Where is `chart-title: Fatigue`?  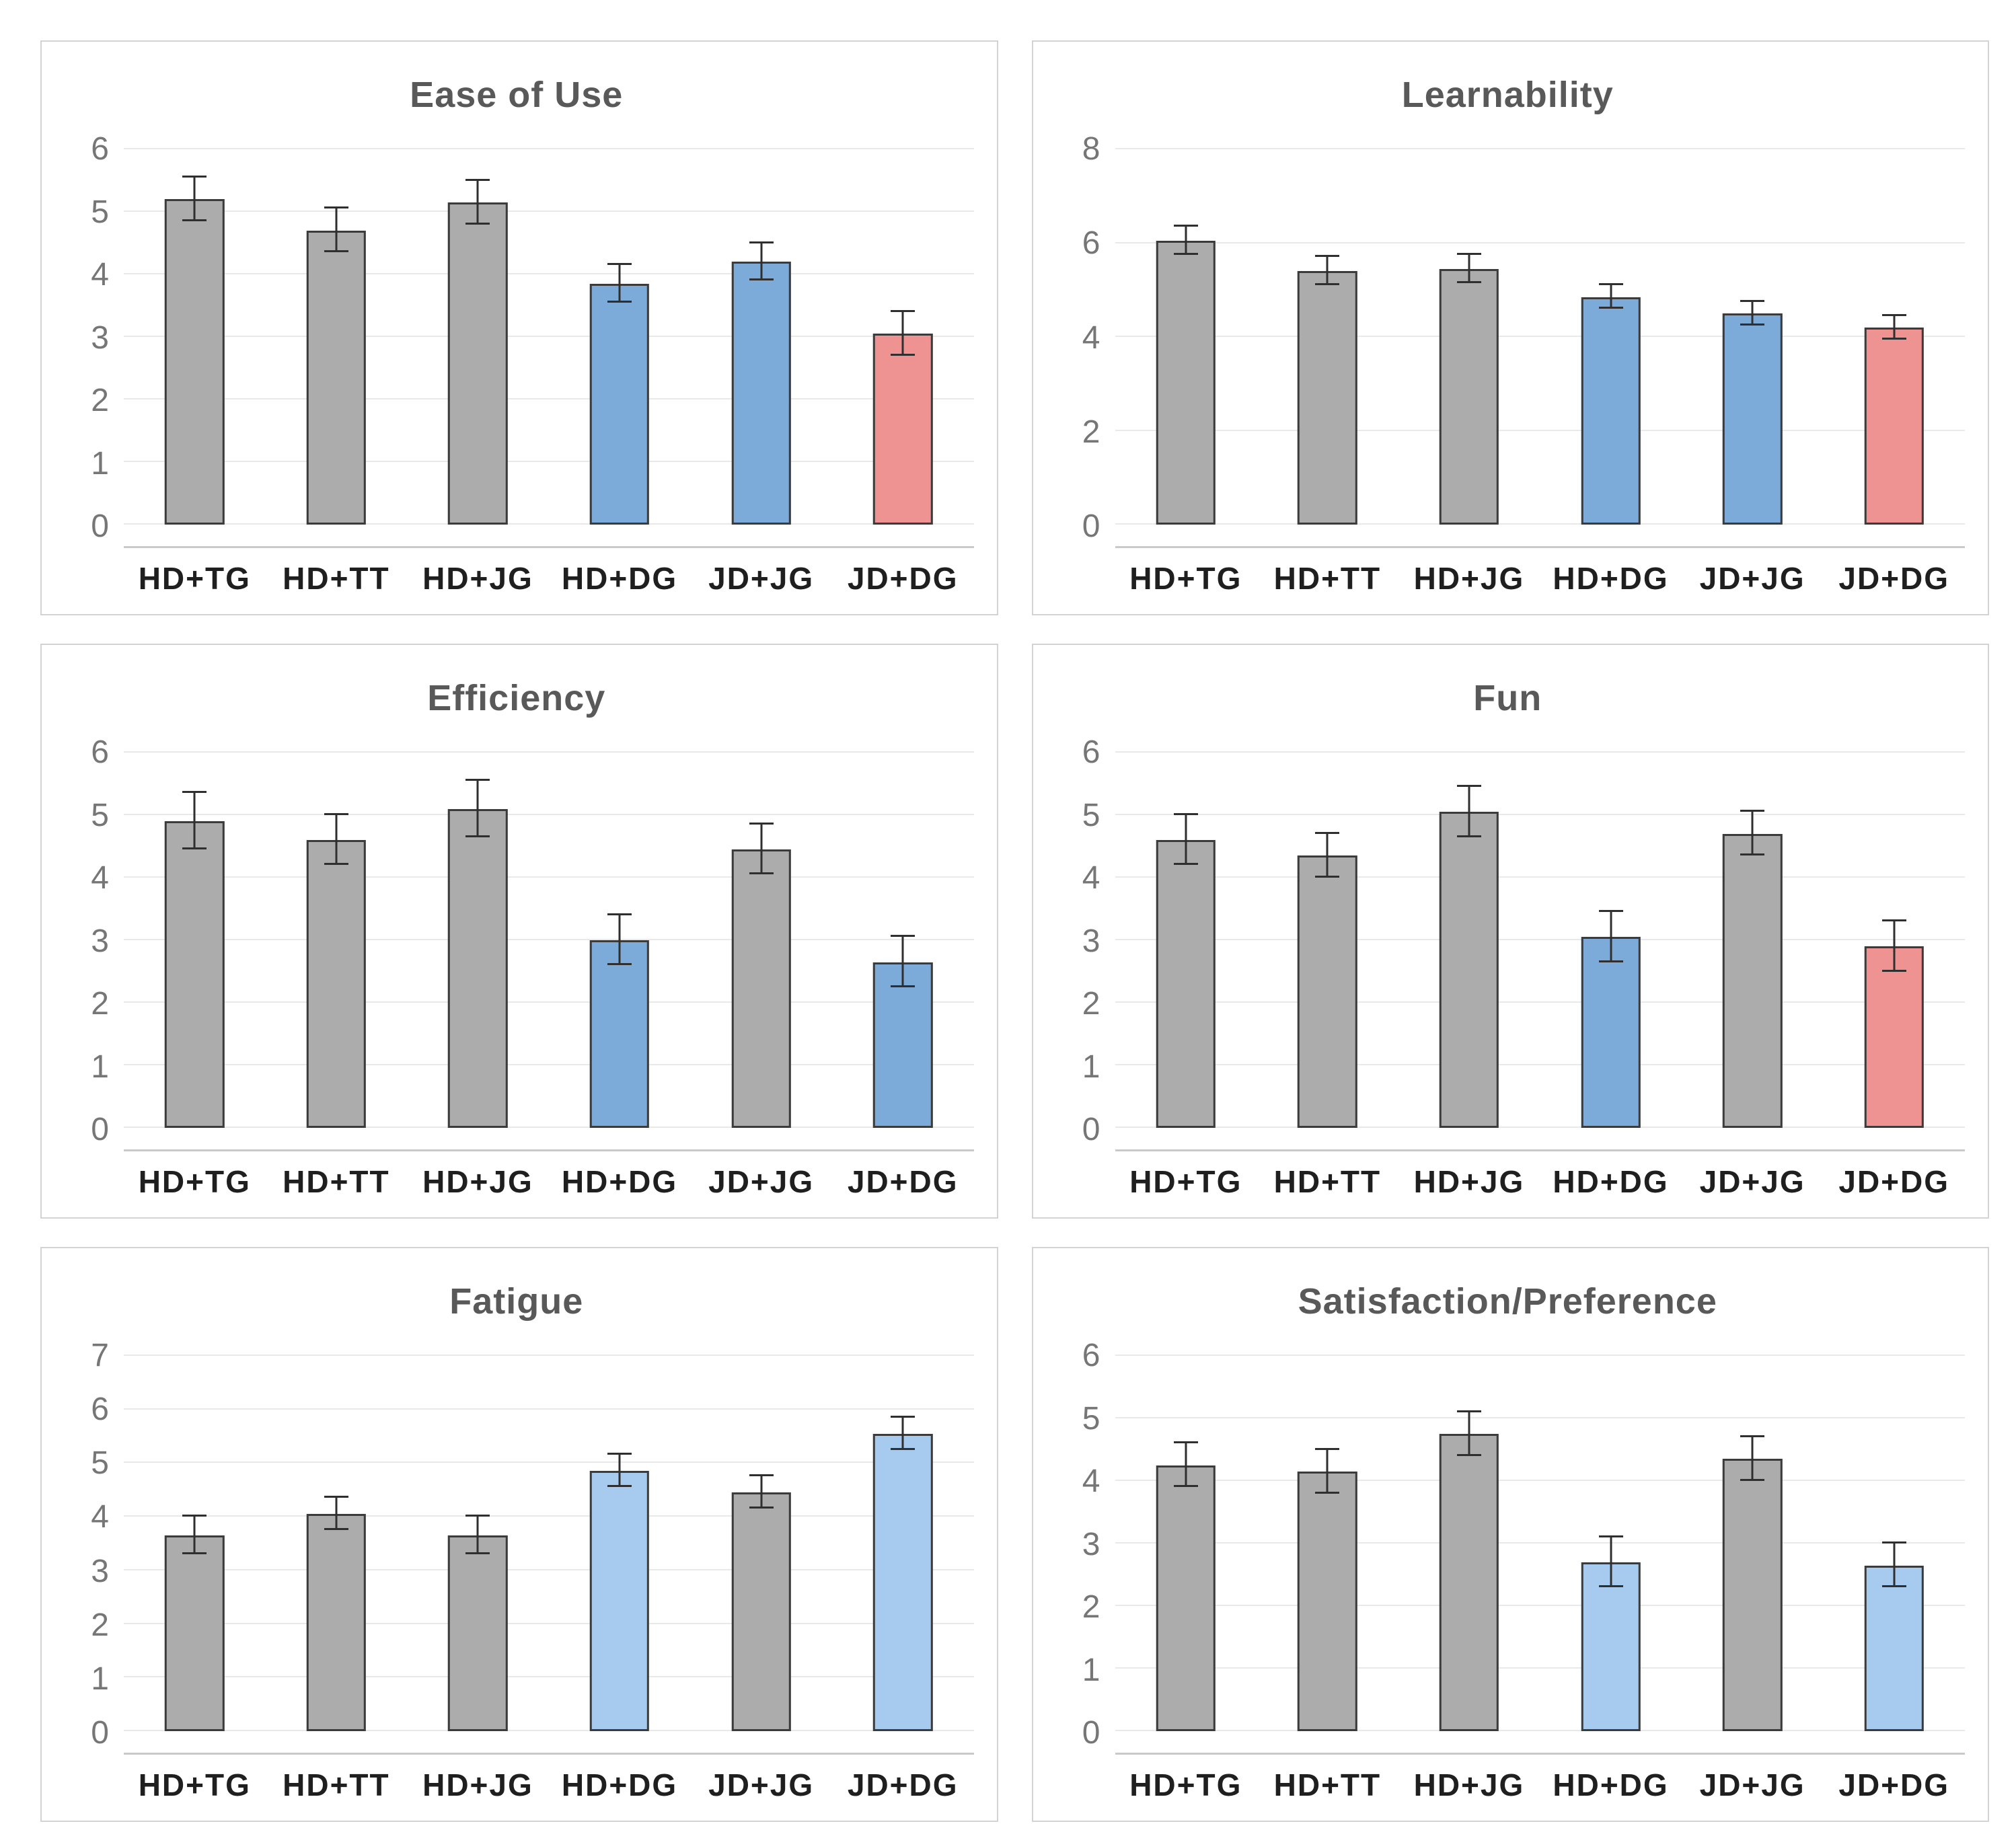 chart-title: Fatigue is located at coordinates (516, 1301).